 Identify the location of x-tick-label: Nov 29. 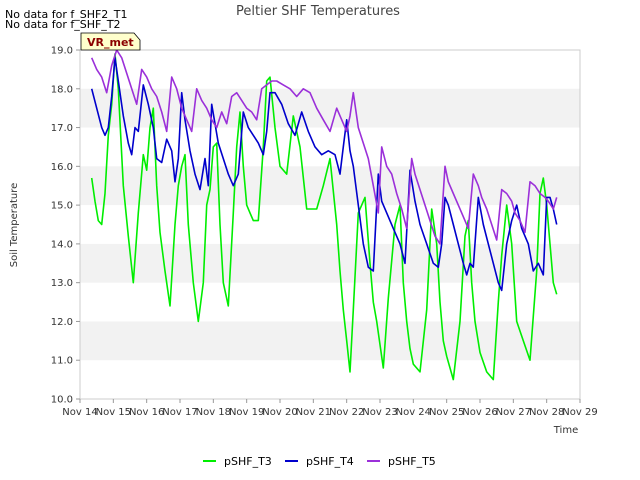
(579, 412).